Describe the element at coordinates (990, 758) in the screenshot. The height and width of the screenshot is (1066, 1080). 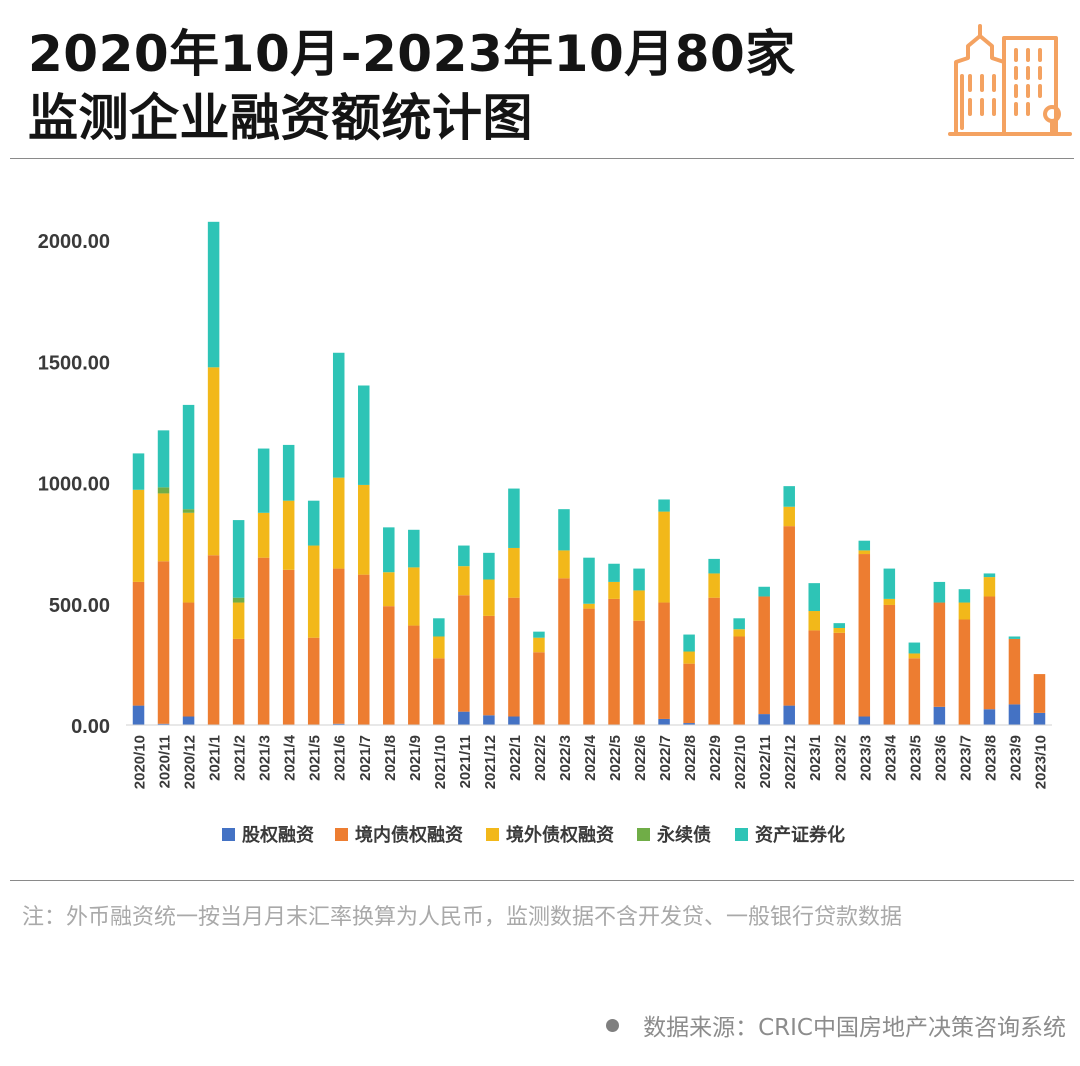
I see `x-tick-label: 2023/8` at that location.